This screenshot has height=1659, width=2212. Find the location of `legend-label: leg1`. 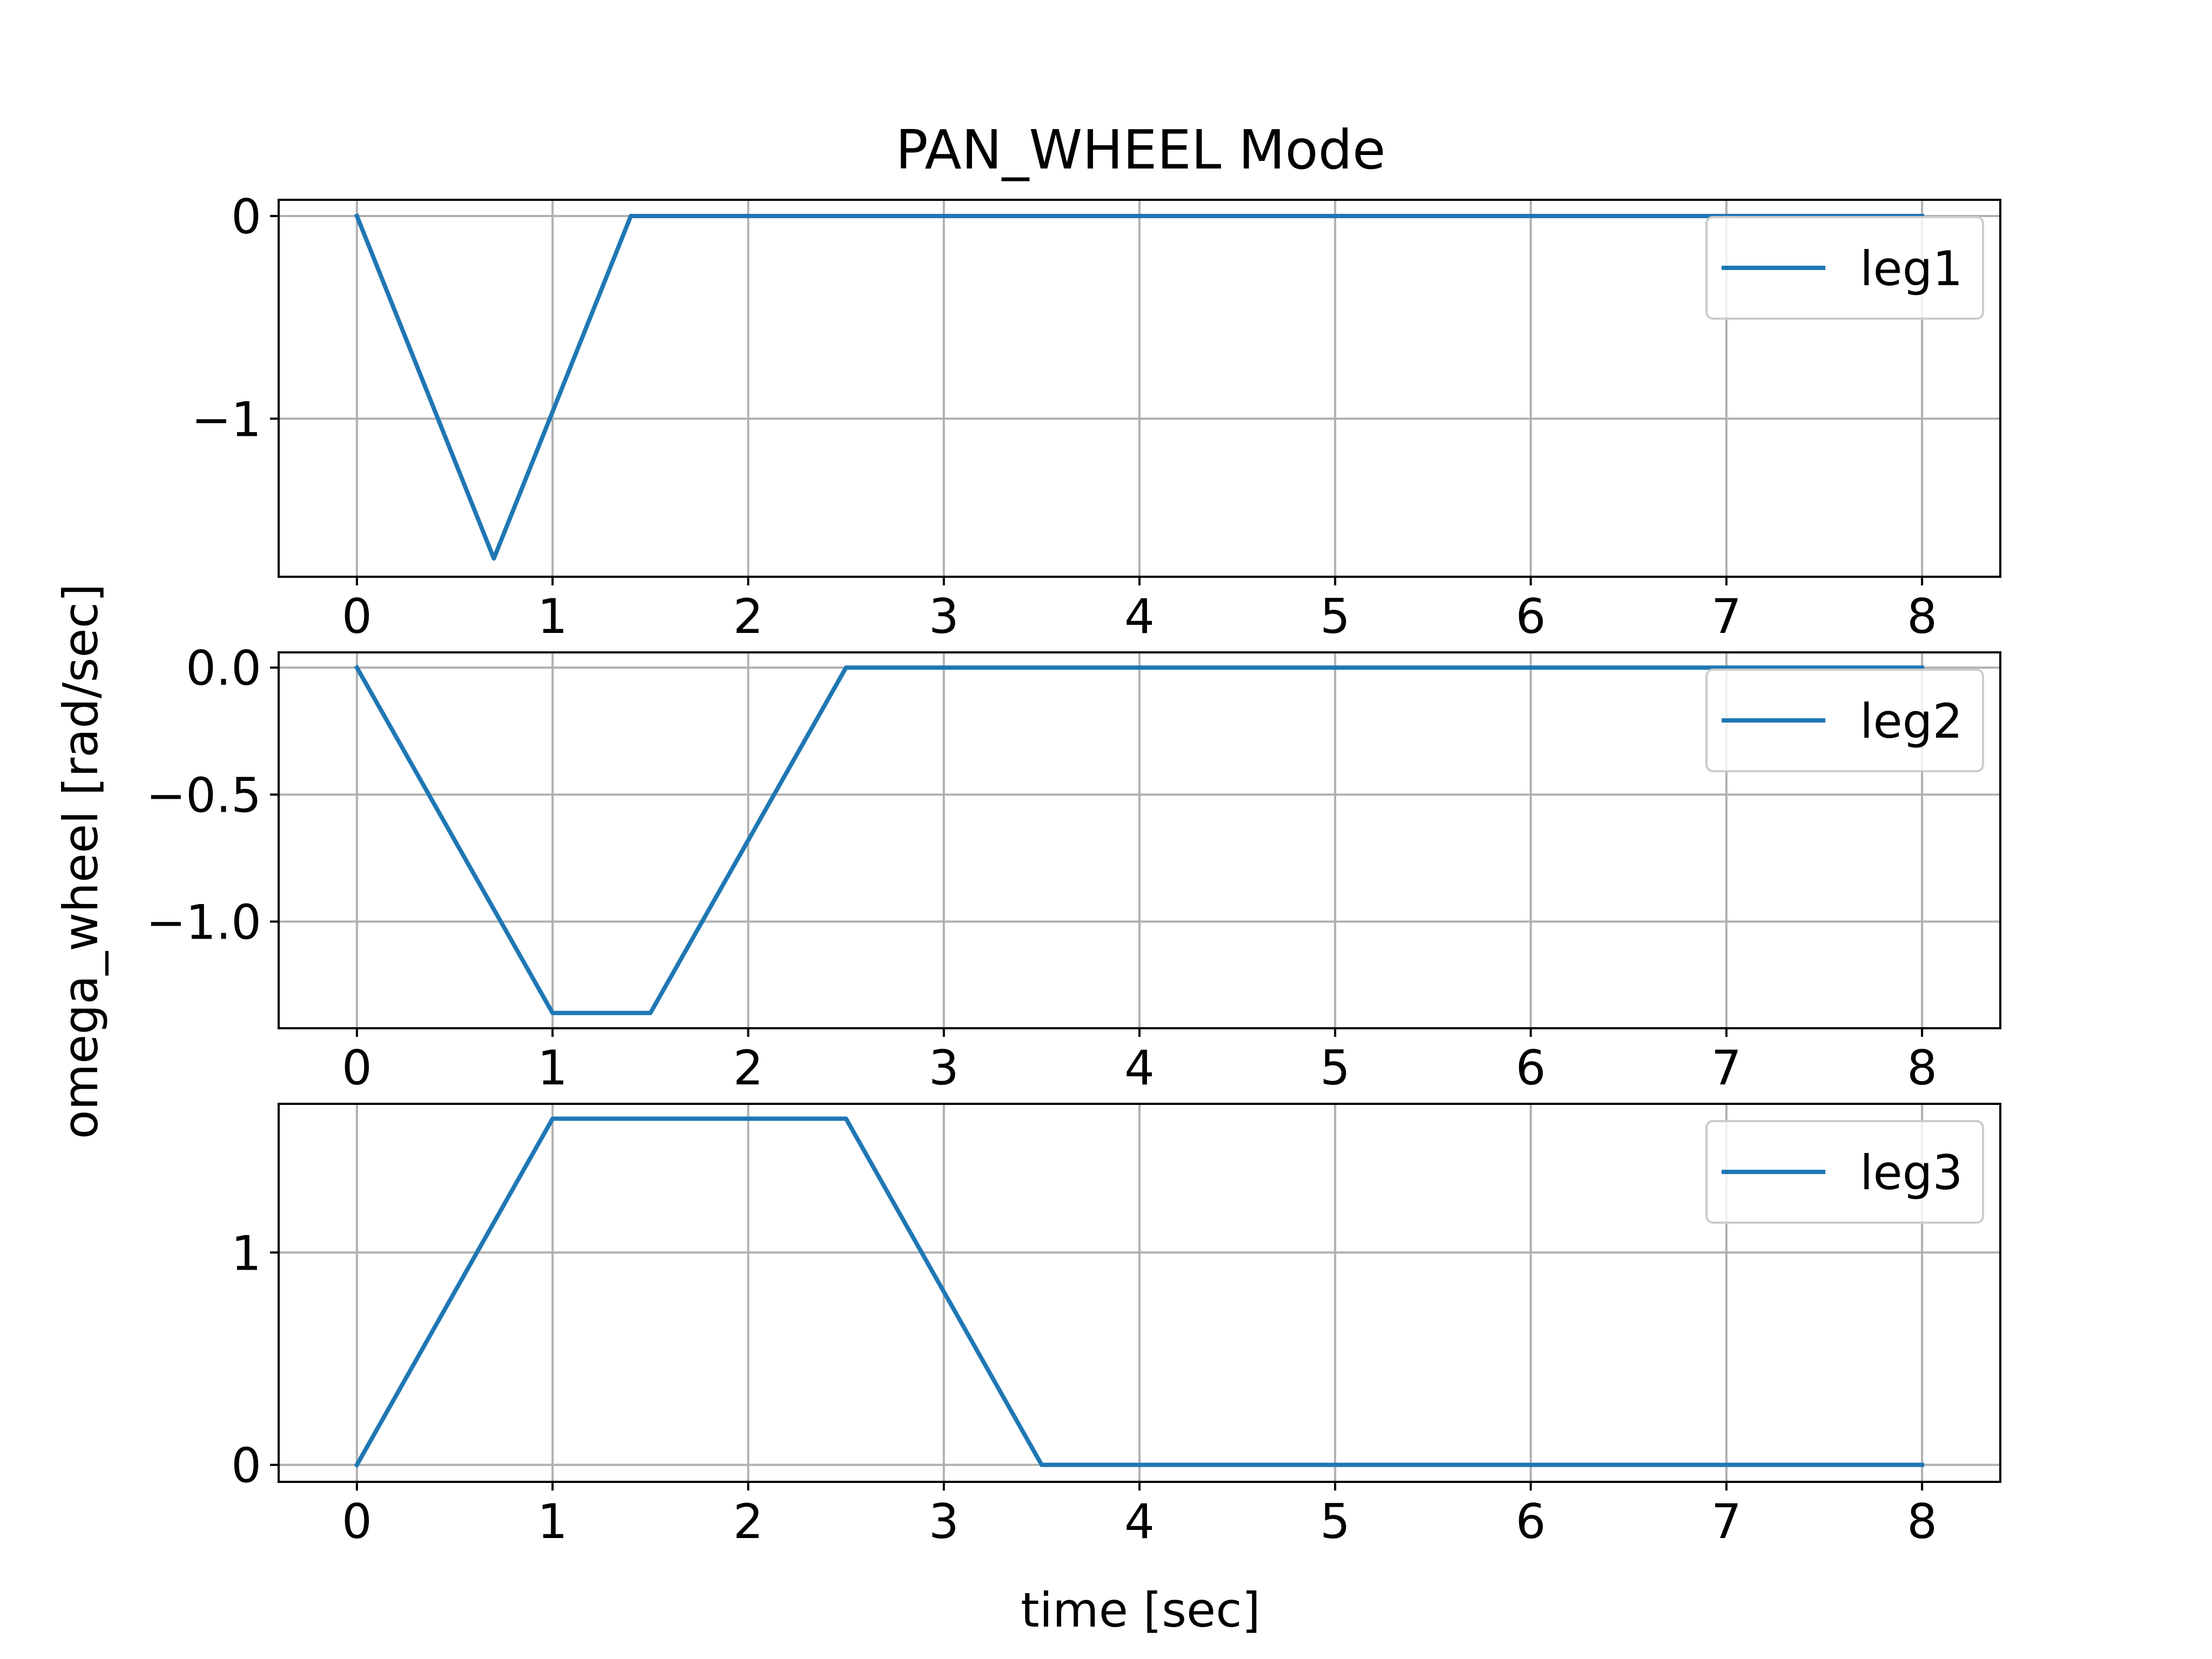

legend-label: leg1 is located at coordinates (1911, 268).